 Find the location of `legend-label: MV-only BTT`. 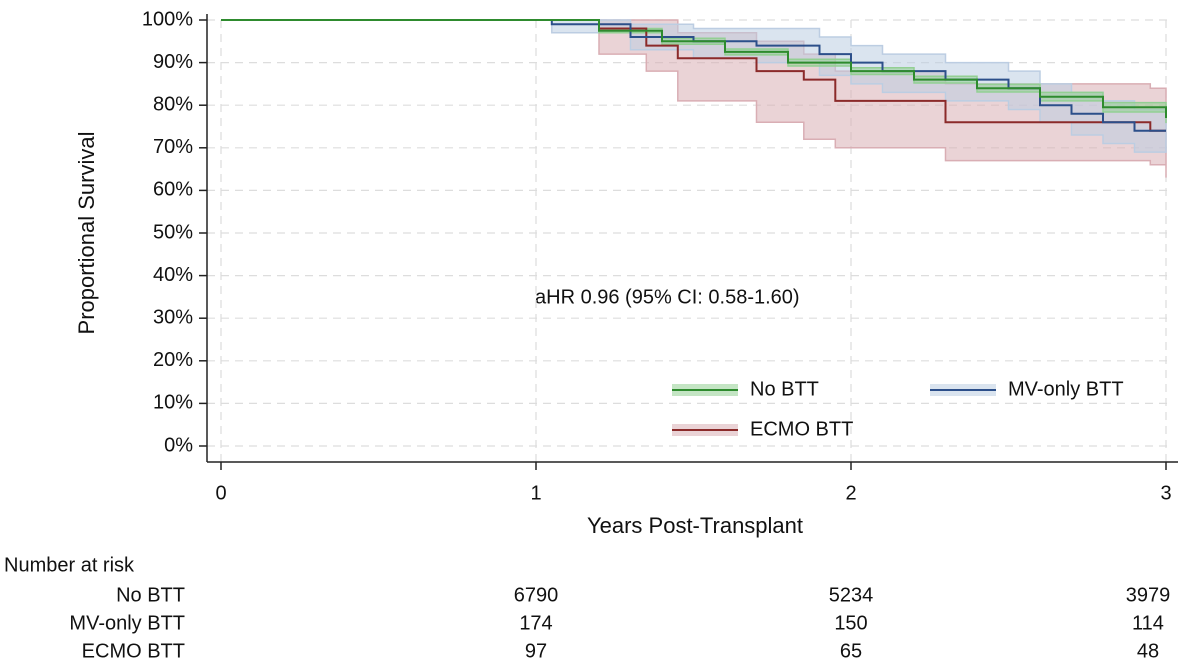

legend-label: MV-only BTT is located at coordinates (1066, 389).